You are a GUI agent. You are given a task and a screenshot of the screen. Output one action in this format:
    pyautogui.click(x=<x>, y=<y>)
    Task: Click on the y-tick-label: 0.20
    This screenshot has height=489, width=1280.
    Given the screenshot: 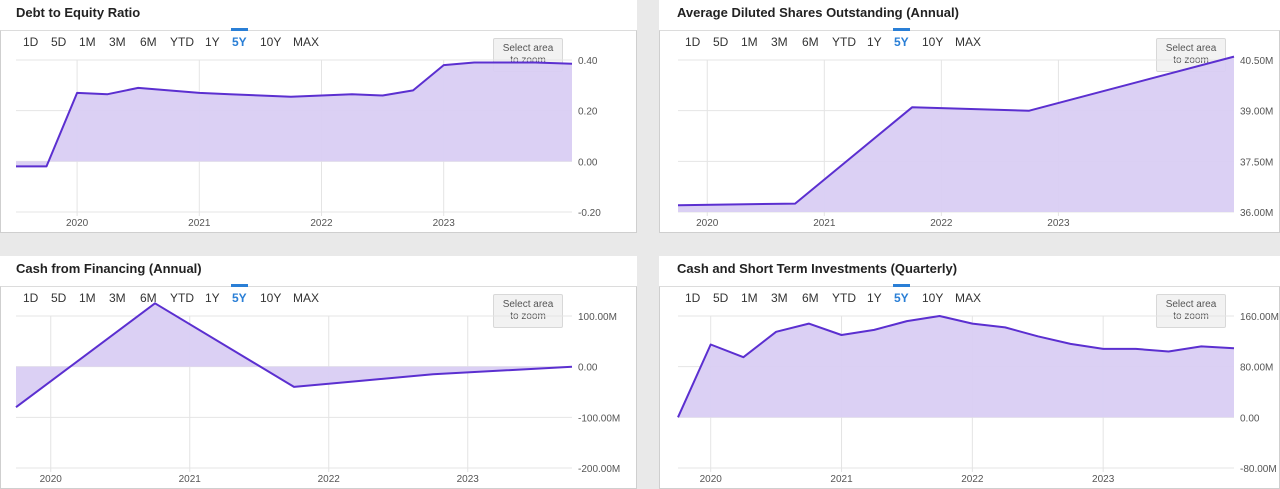 What is the action you would take?
    pyautogui.click(x=588, y=112)
    